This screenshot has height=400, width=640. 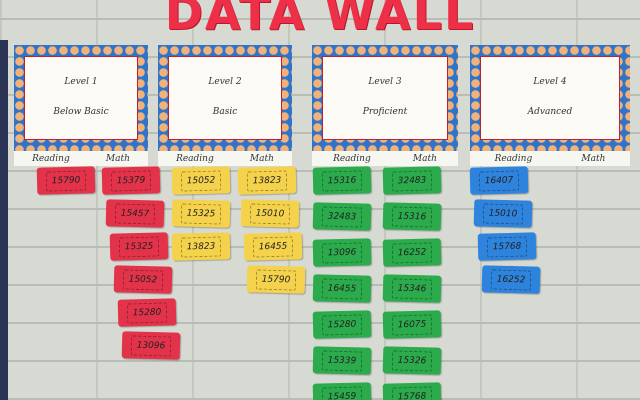 I want to click on ticket-score: 15379, so click(x=131, y=180).